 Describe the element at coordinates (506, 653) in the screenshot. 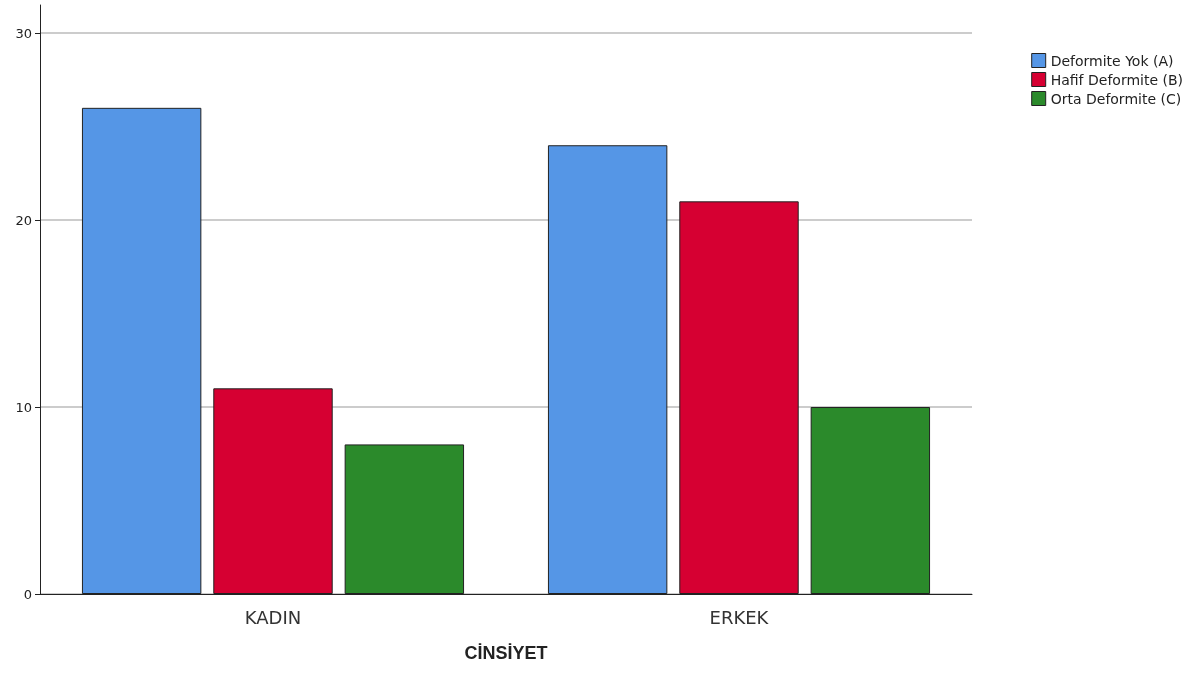

I see `x-axis-title: CİNSİYET` at that location.